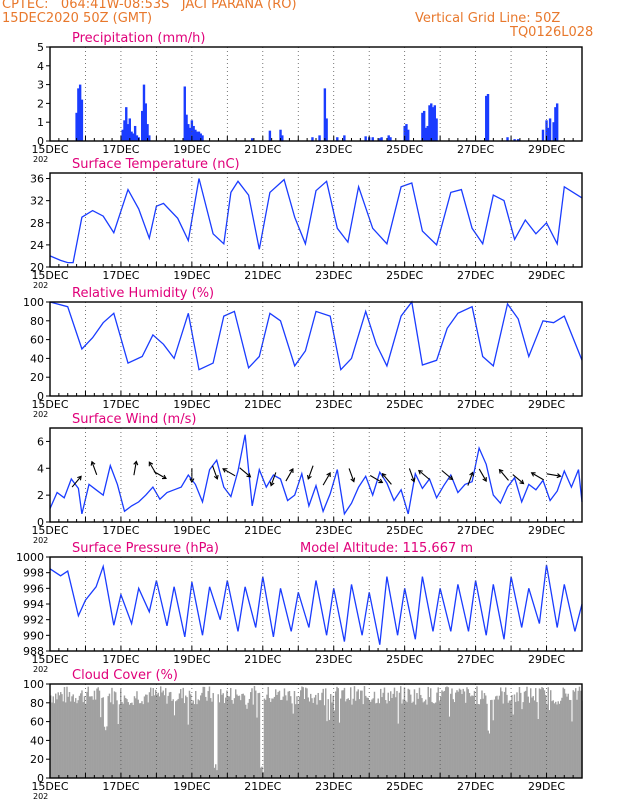 The image size is (618, 800). Describe the element at coordinates (37, 377) in the screenshot. I see `y-tick-label: 20` at that location.